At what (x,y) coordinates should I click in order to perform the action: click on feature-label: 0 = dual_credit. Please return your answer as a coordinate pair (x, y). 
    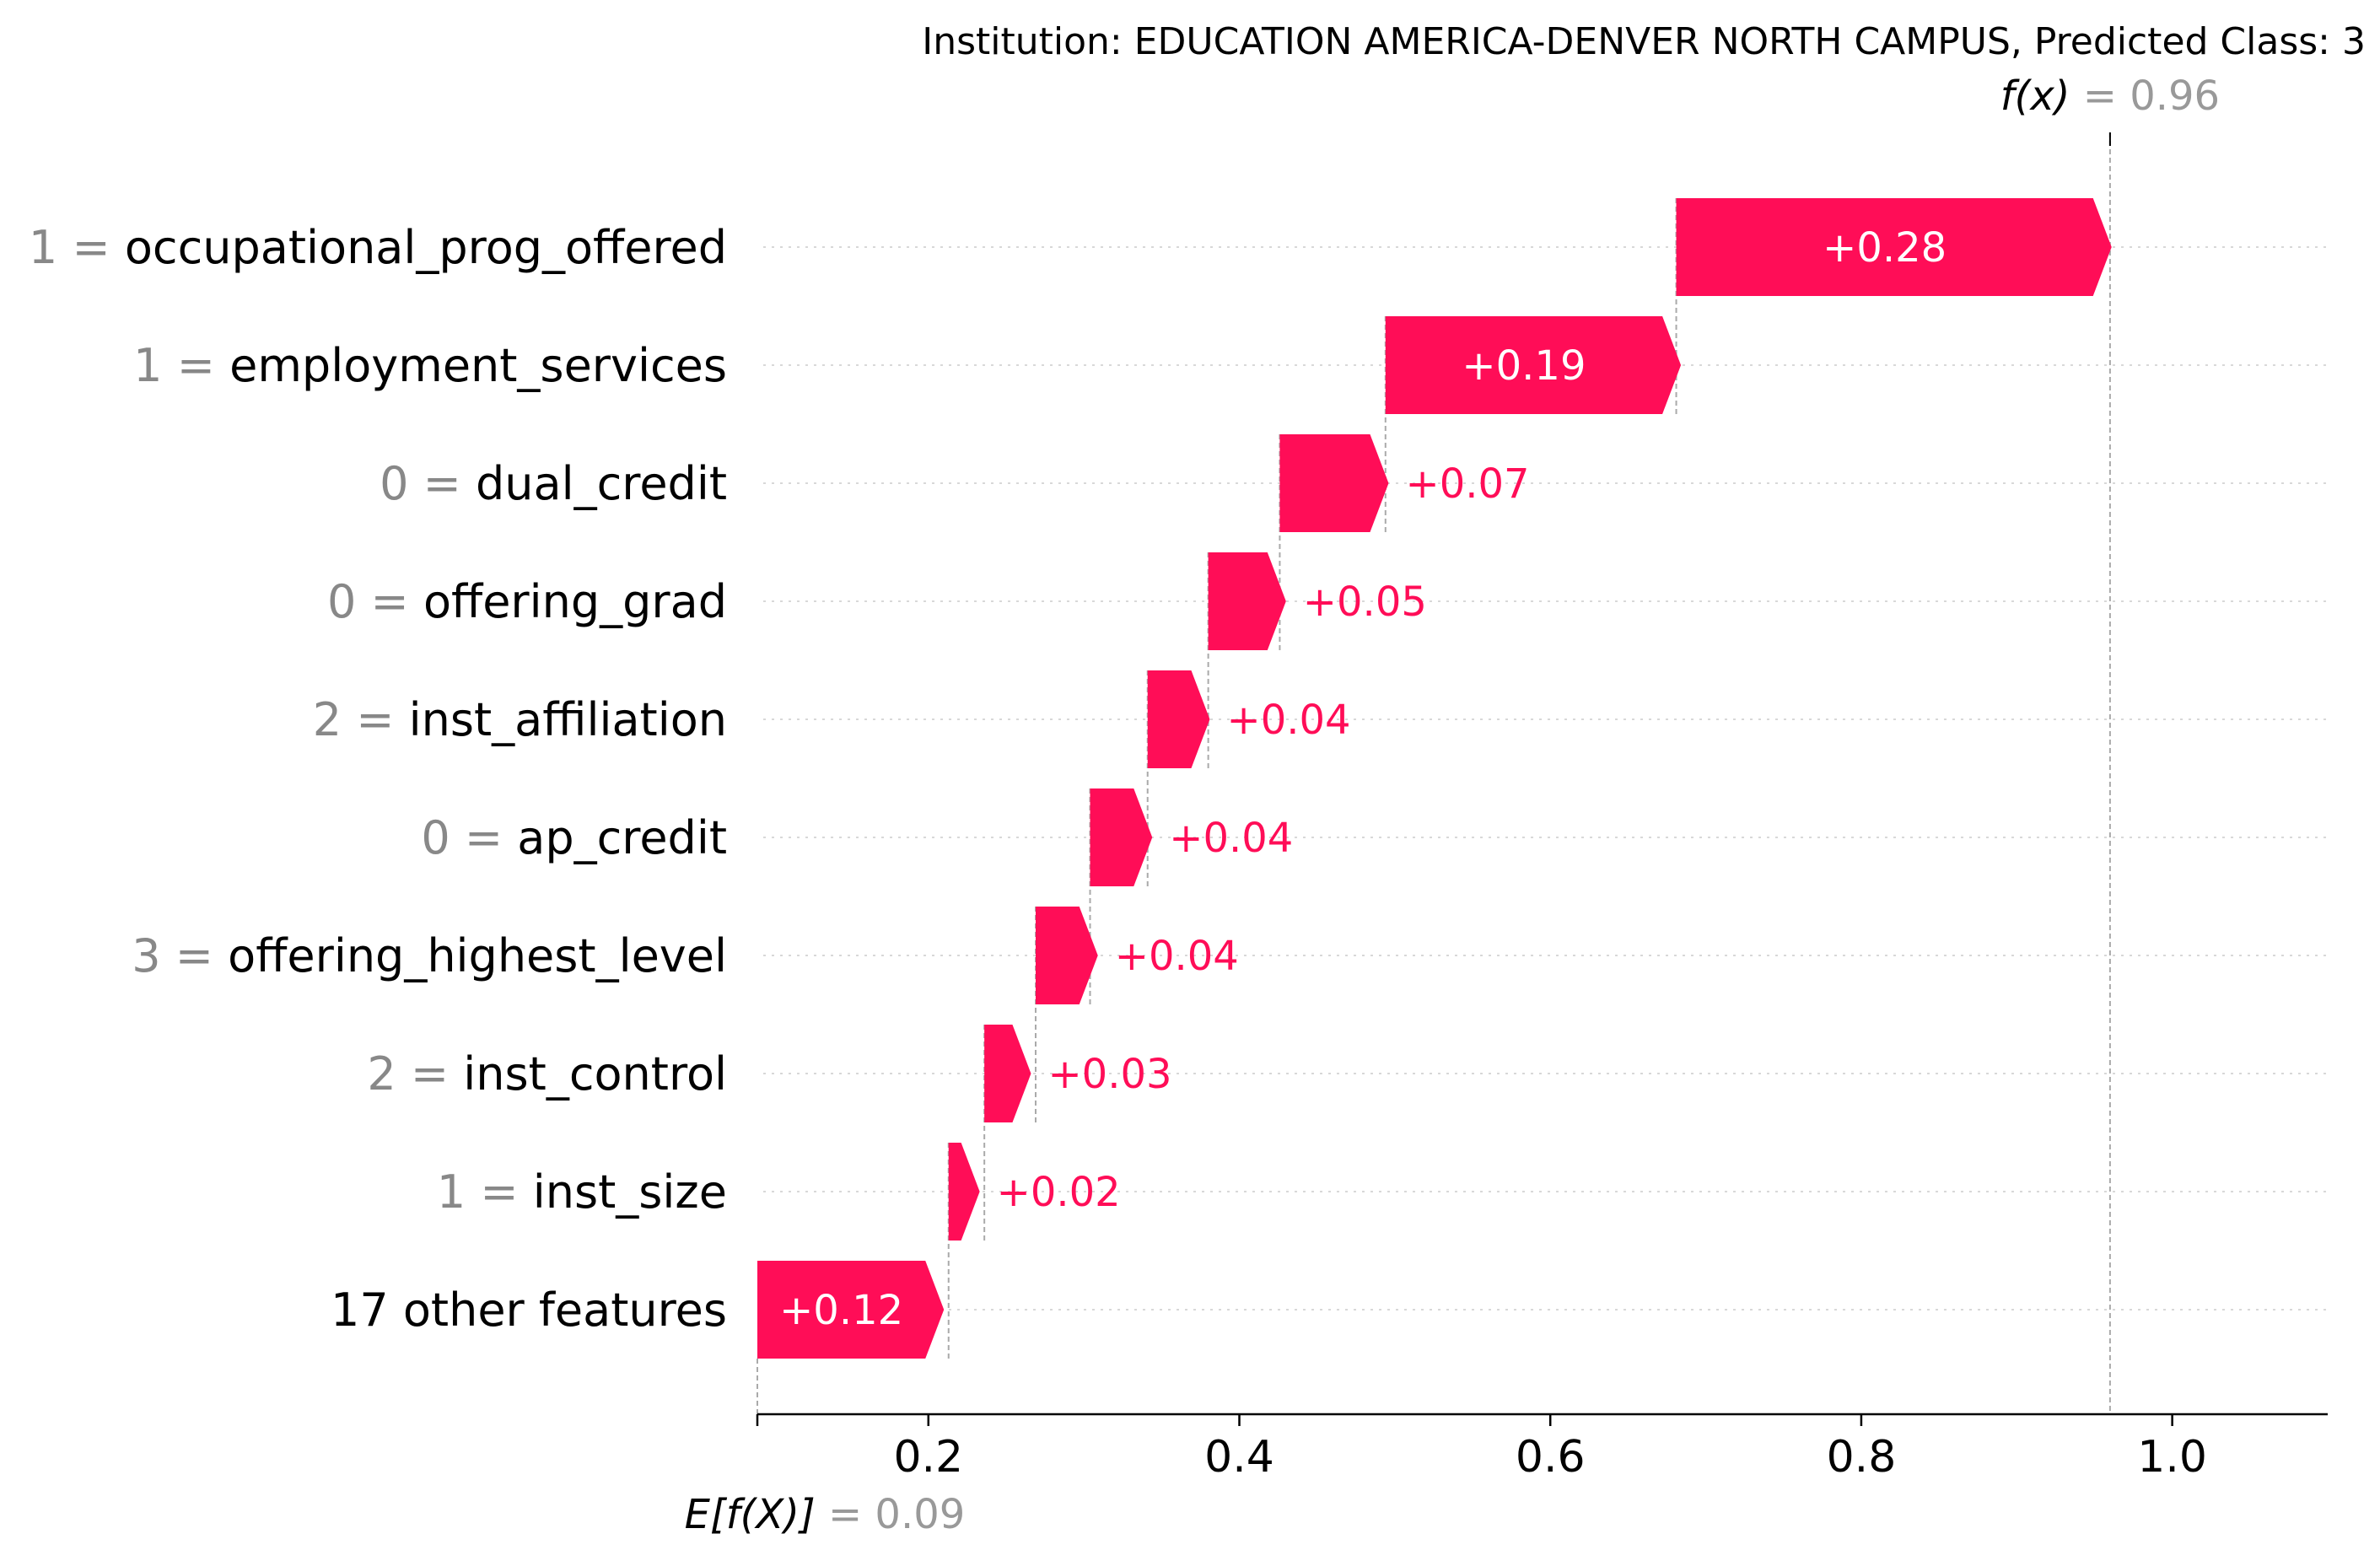
    Looking at the image, I should click on (554, 483).